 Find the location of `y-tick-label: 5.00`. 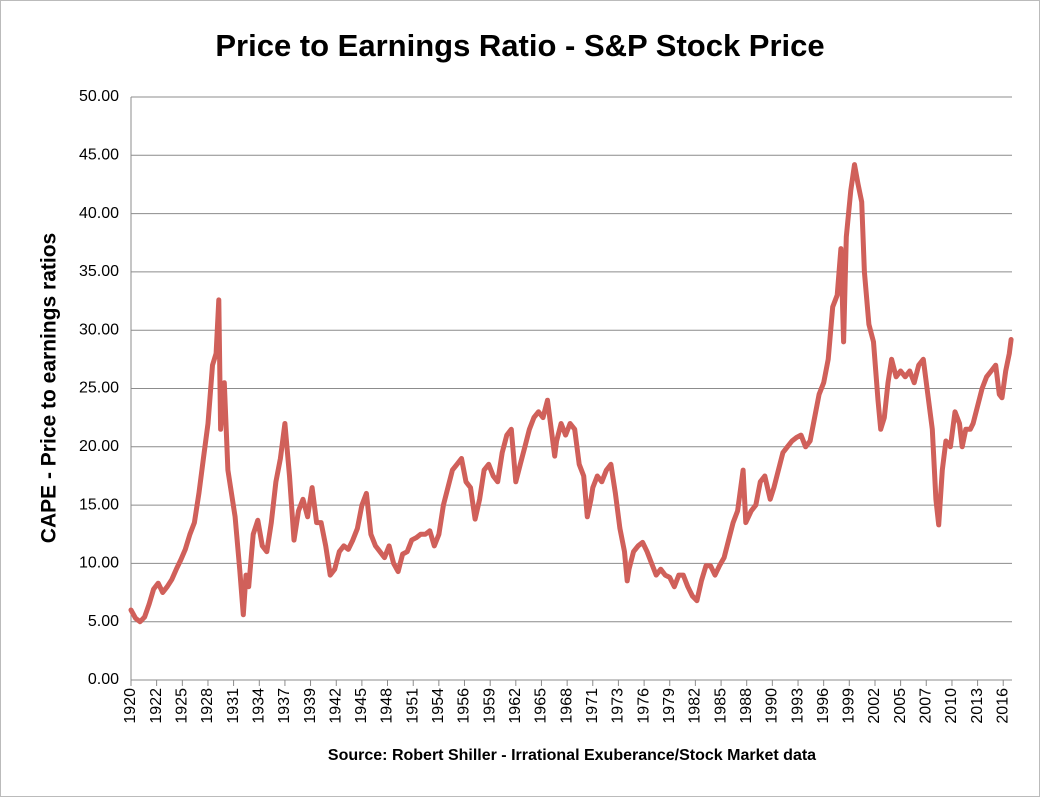

y-tick-label: 5.00 is located at coordinates (103, 621).